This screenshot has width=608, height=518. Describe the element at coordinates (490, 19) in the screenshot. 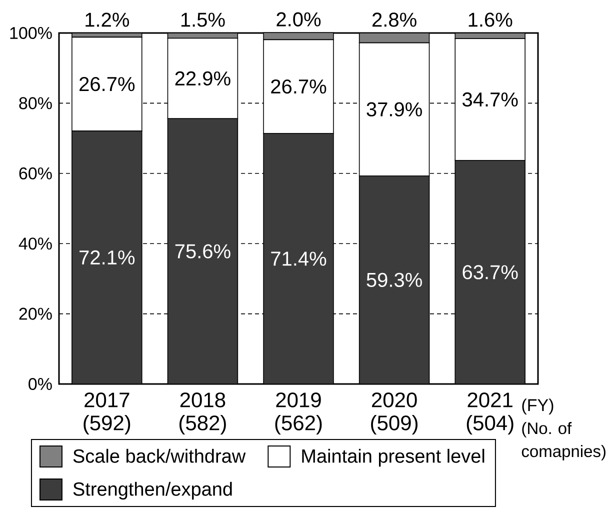

I see `data-label: 1.6%` at that location.